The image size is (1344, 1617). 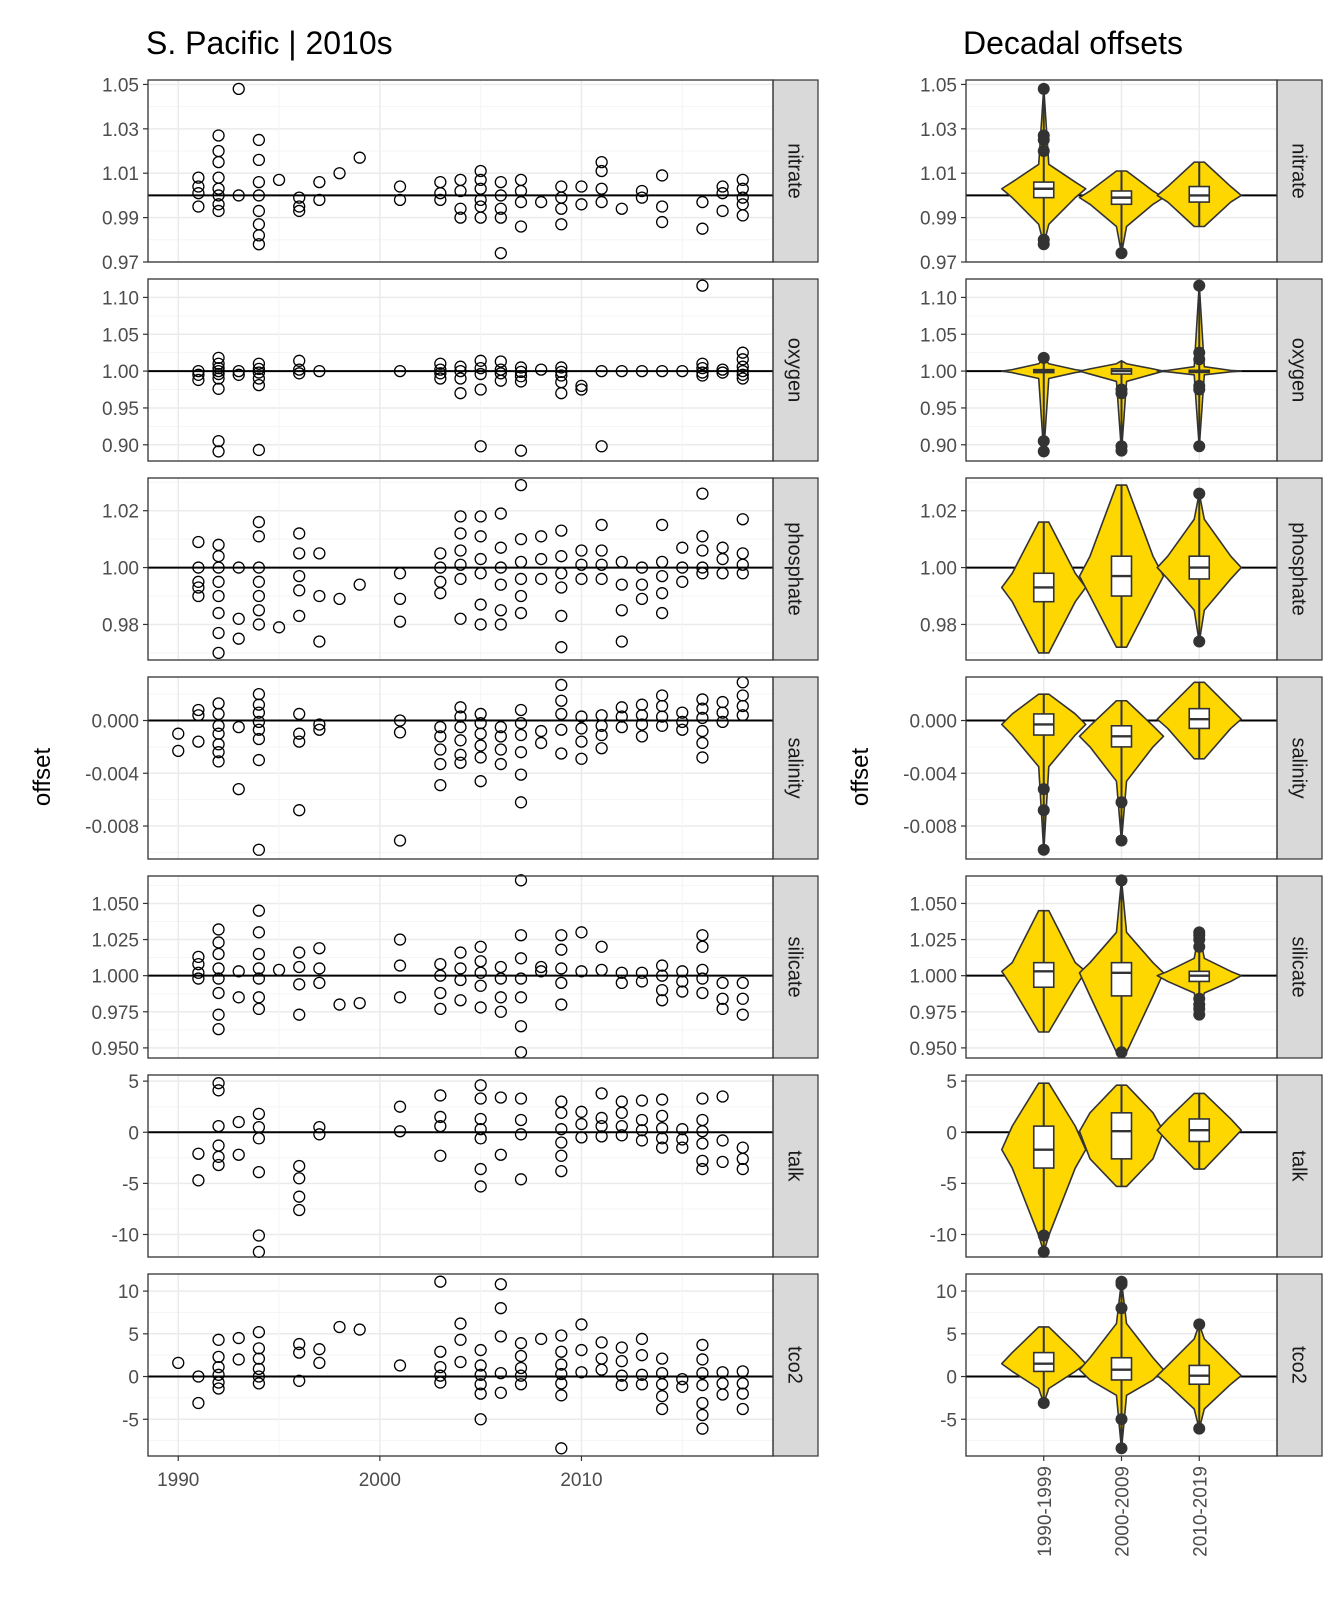 I want to click on y-tick-label: -0.004, so click(x=930, y=774).